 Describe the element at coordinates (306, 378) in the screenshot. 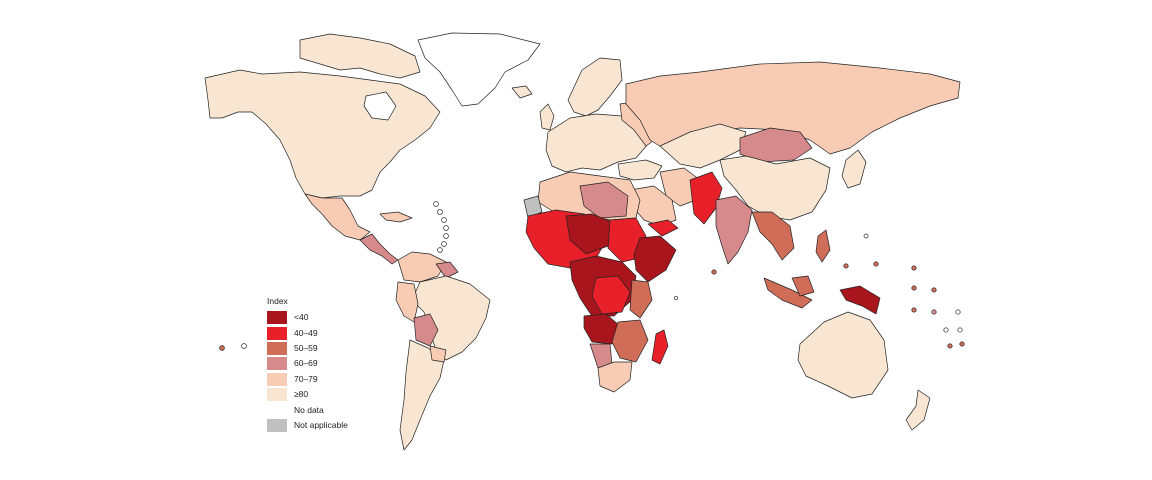

I see `legend-label: 70–79` at that location.